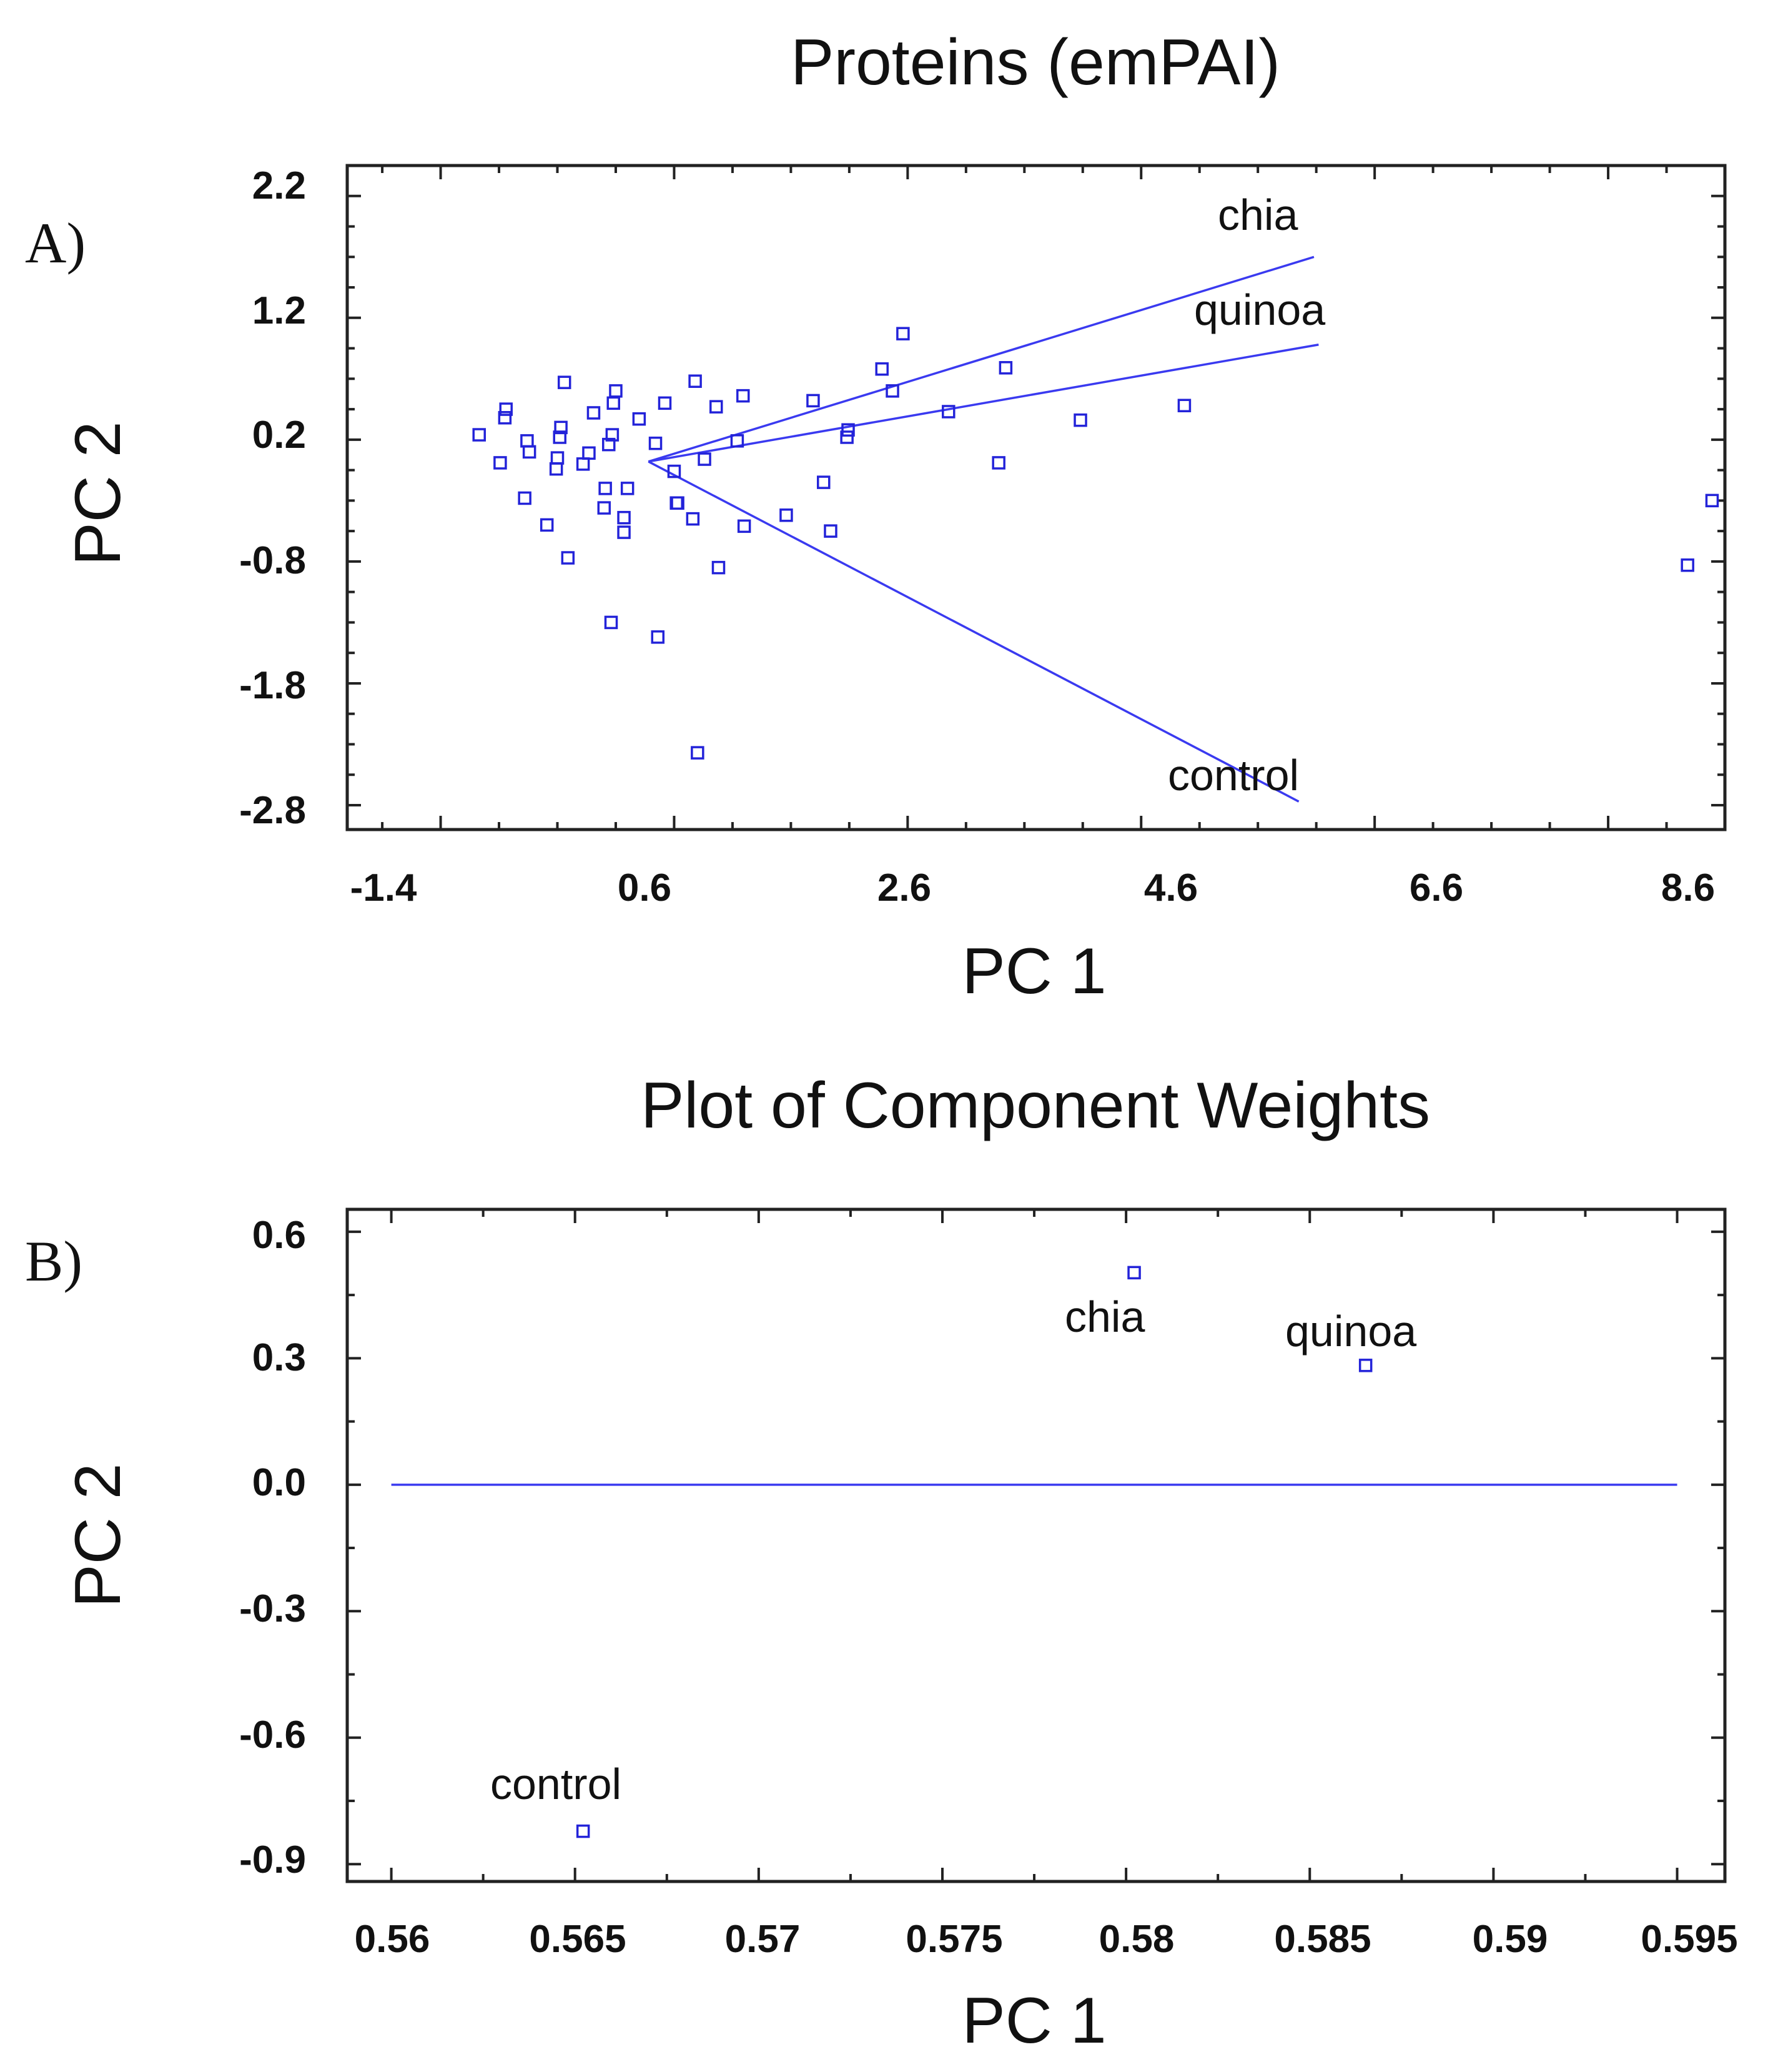  I want to click on panel-b-y-axis-title: PC 2, so click(98, 1535).